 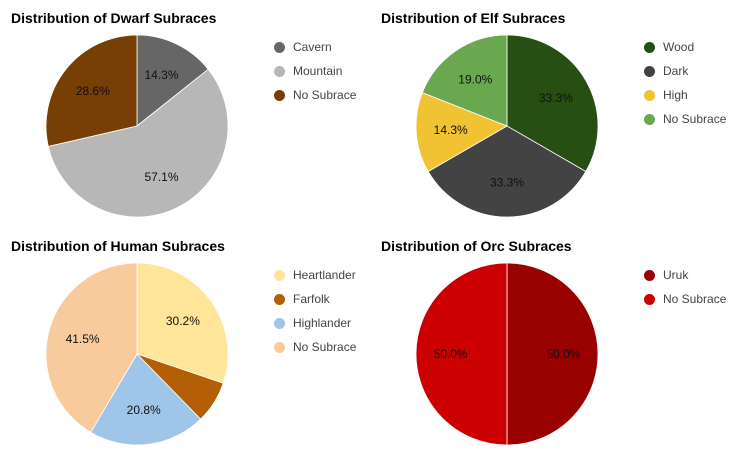 What do you see at coordinates (161, 177) in the screenshot?
I see `slice-percent-label: 57.1%` at bounding box center [161, 177].